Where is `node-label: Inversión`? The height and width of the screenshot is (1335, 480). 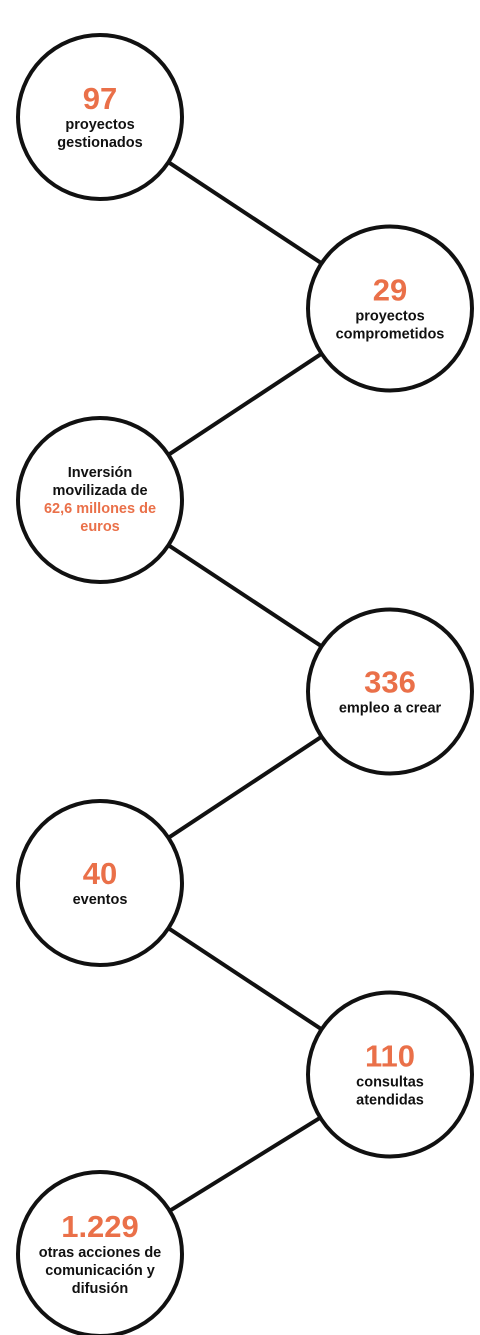 node-label: Inversión is located at coordinates (100, 473).